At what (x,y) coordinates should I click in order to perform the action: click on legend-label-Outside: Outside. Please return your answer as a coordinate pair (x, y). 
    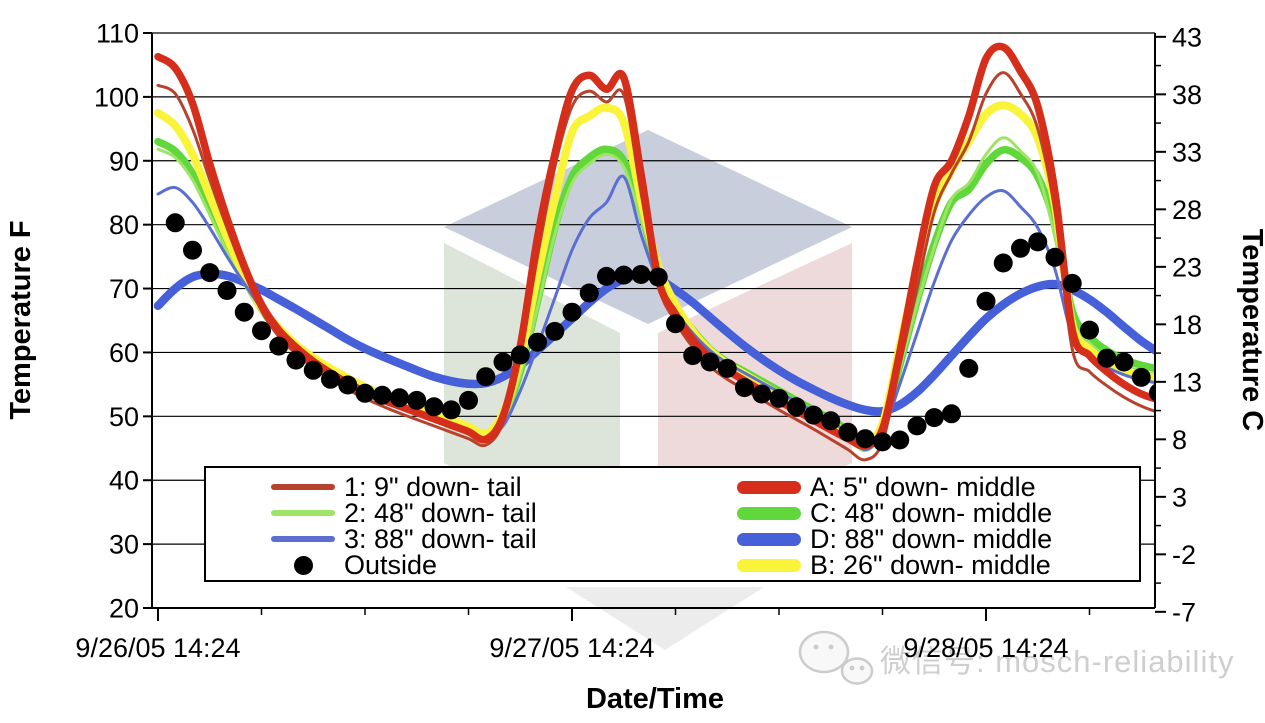
    Looking at the image, I should click on (391, 565).